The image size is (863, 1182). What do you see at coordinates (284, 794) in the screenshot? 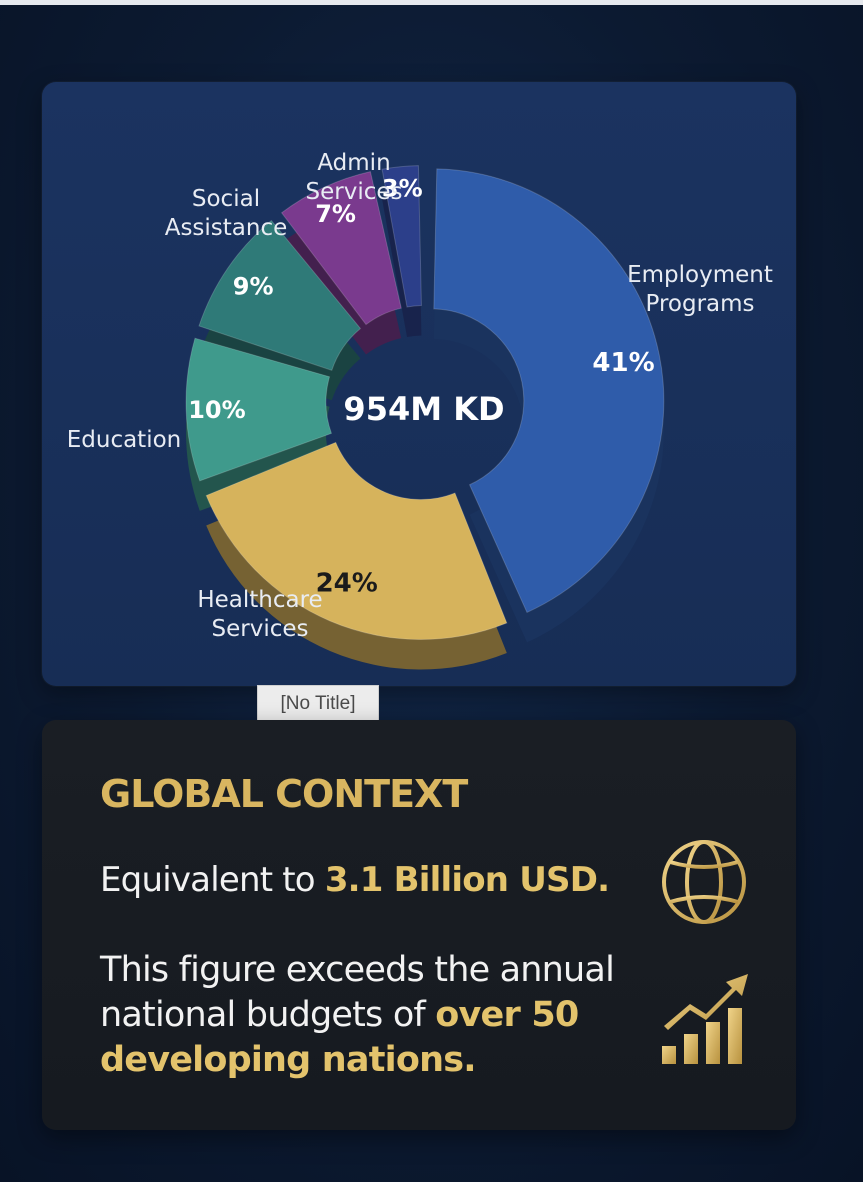
I see `context-title: GLOBAL CONTEXT` at bounding box center [284, 794].